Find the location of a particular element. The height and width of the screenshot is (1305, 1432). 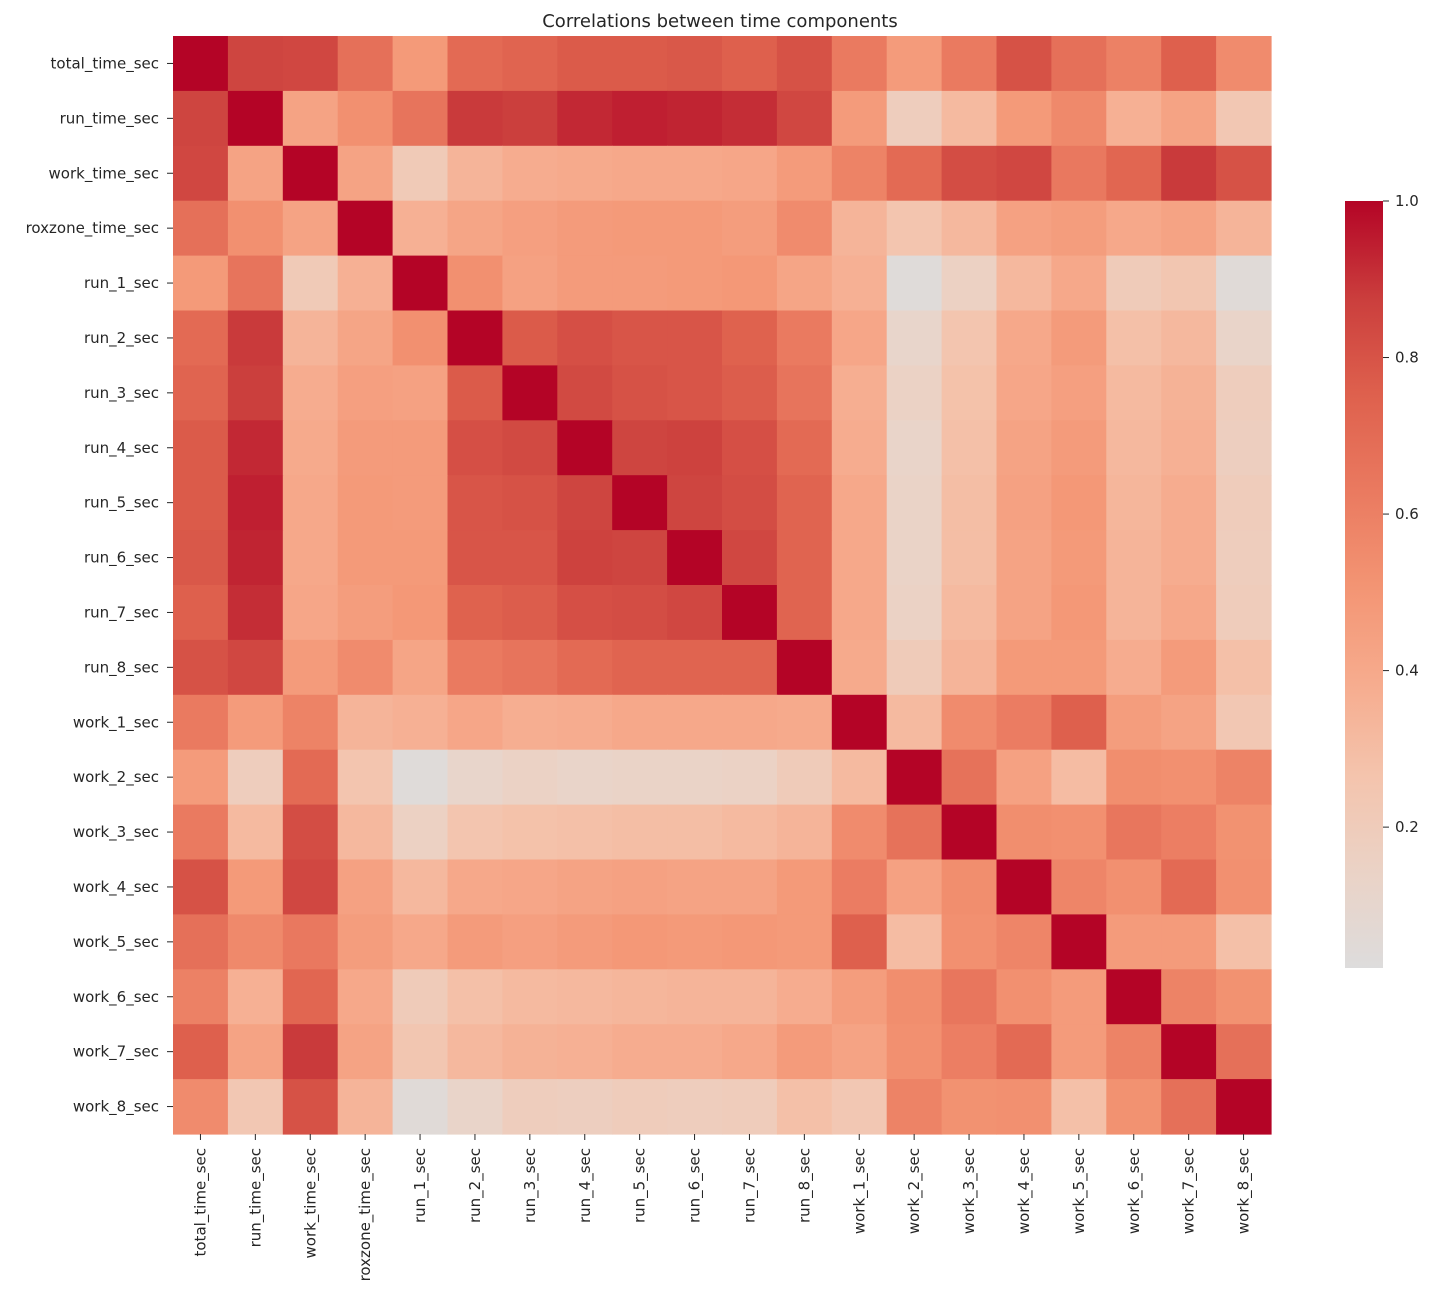

x-tick-label: run_7_sec is located at coordinates (749, 1185).